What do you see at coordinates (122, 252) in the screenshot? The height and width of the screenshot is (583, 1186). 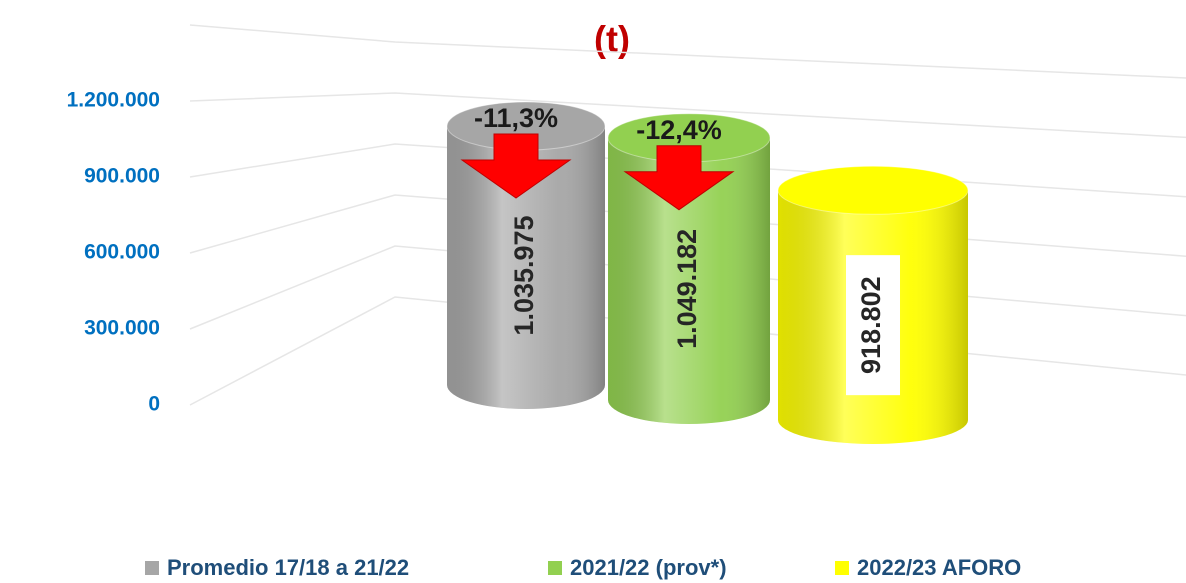 I see `y-tick-label: 600.000` at bounding box center [122, 252].